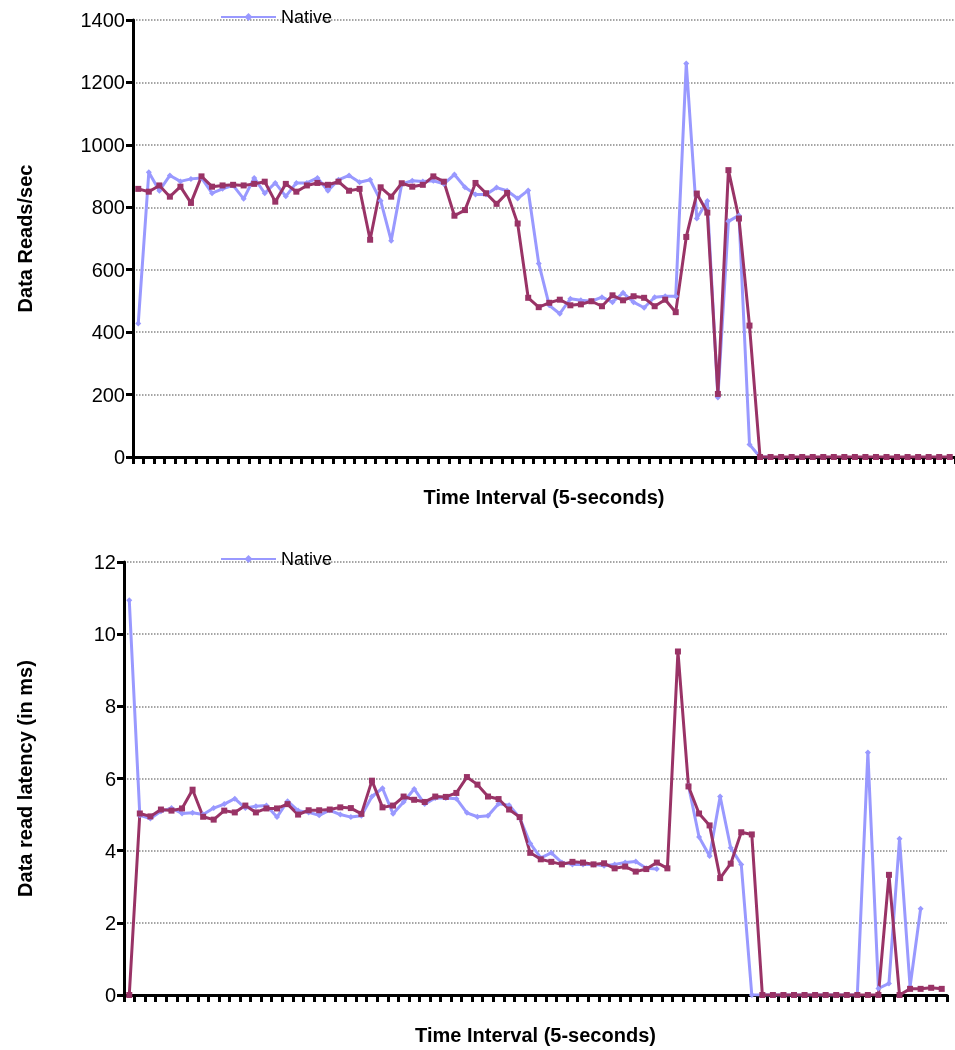 The height and width of the screenshot is (1050, 955). Describe the element at coordinates (110, 778) in the screenshot. I see `y-tick-label: 6` at that location.